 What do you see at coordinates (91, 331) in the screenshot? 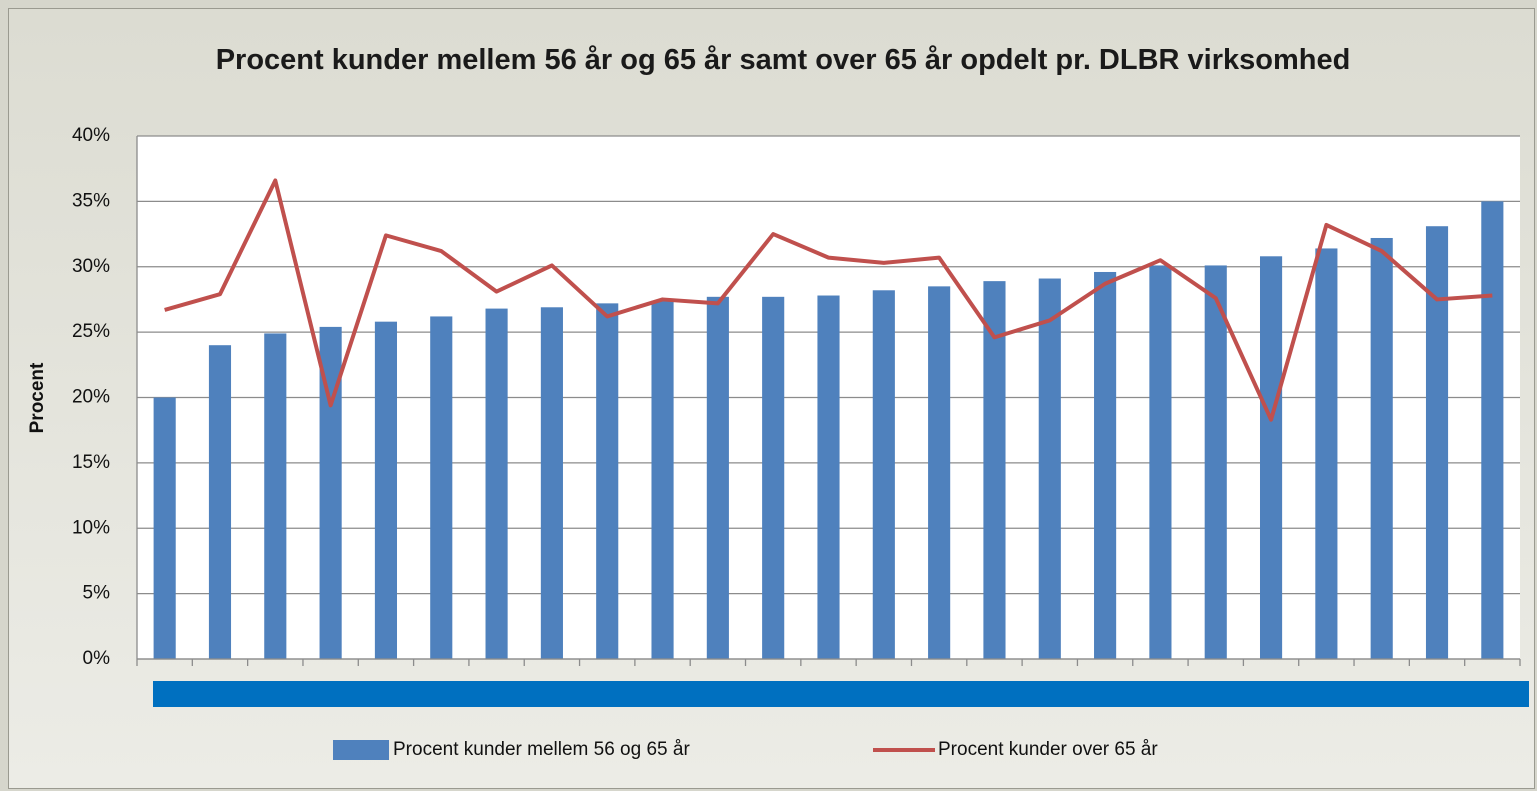
I see `y-tick-label: 25%` at bounding box center [91, 331].